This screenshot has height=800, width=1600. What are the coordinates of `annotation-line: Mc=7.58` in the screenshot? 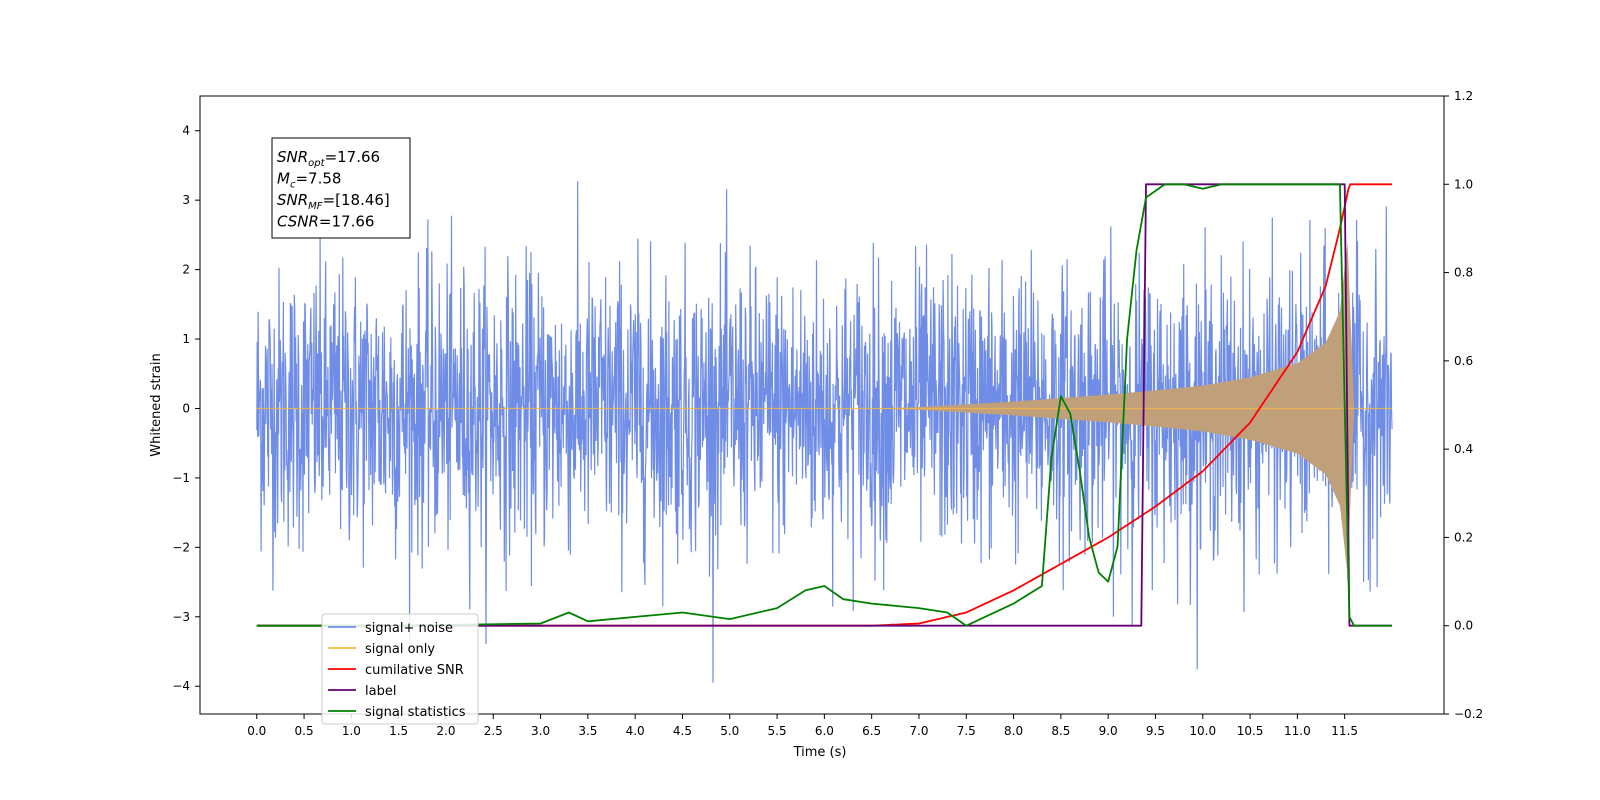 It's located at (309, 180).